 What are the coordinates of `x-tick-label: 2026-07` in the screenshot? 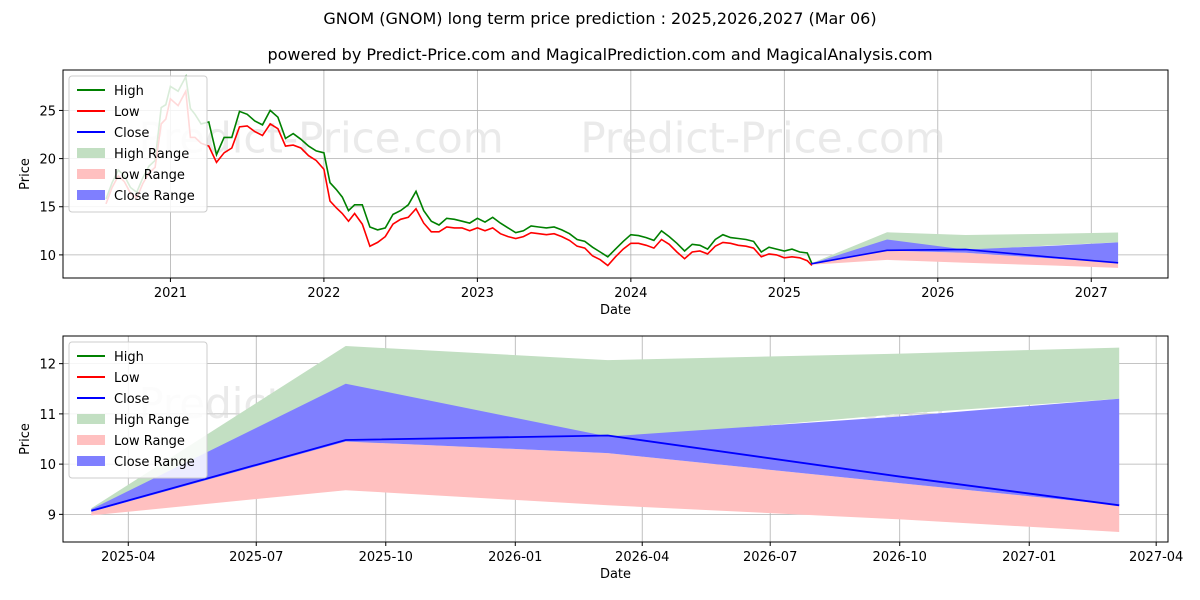 It's located at (770, 557).